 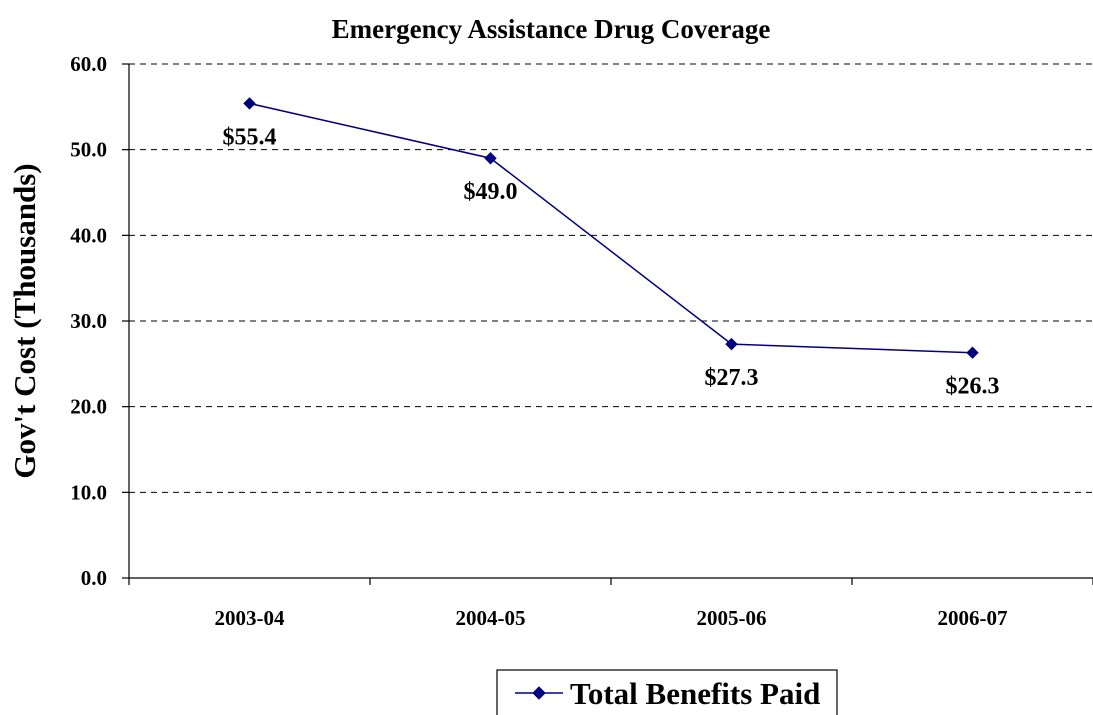 What do you see at coordinates (88, 235) in the screenshot?
I see `y-tick-label: 40.0` at bounding box center [88, 235].